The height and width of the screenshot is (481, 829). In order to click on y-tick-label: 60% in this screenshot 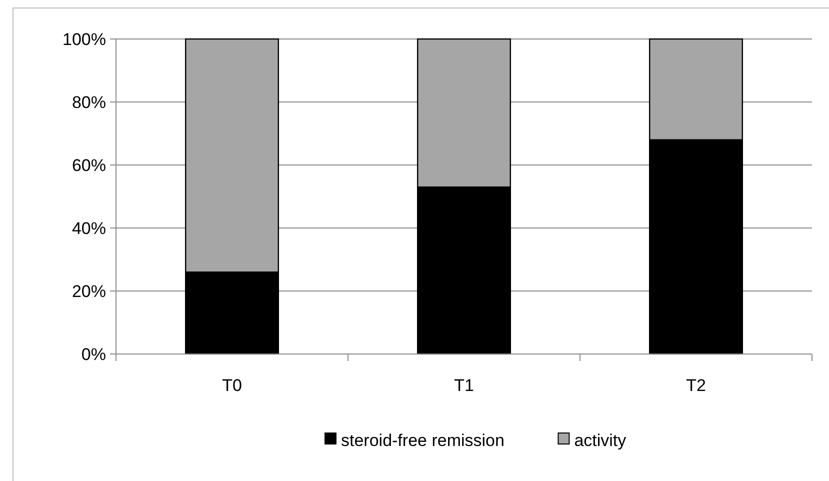, I will do `click(89, 165)`.